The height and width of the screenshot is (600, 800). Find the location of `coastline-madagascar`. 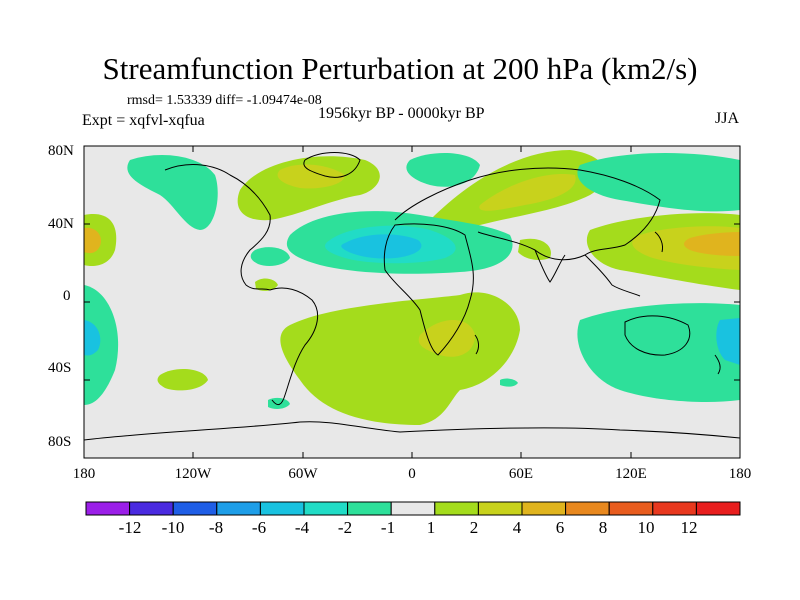

coastline-madagascar is located at coordinates (476, 344).